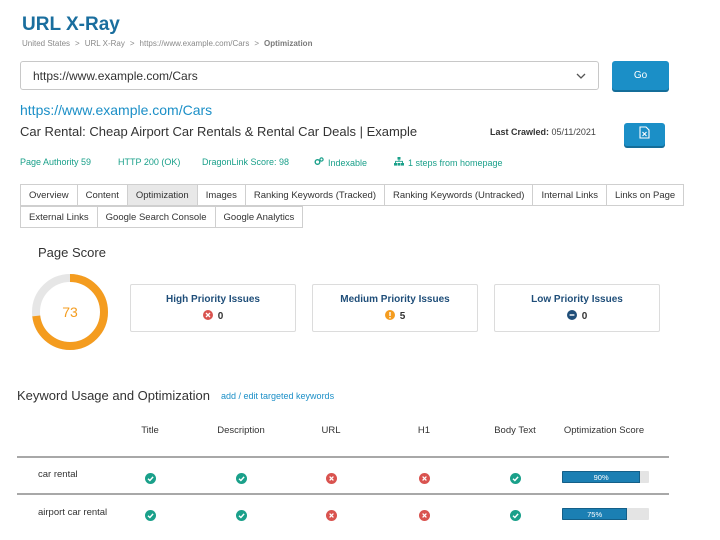  Describe the element at coordinates (340, 162) in the screenshot. I see `indexable-metric: Indexable` at that location.